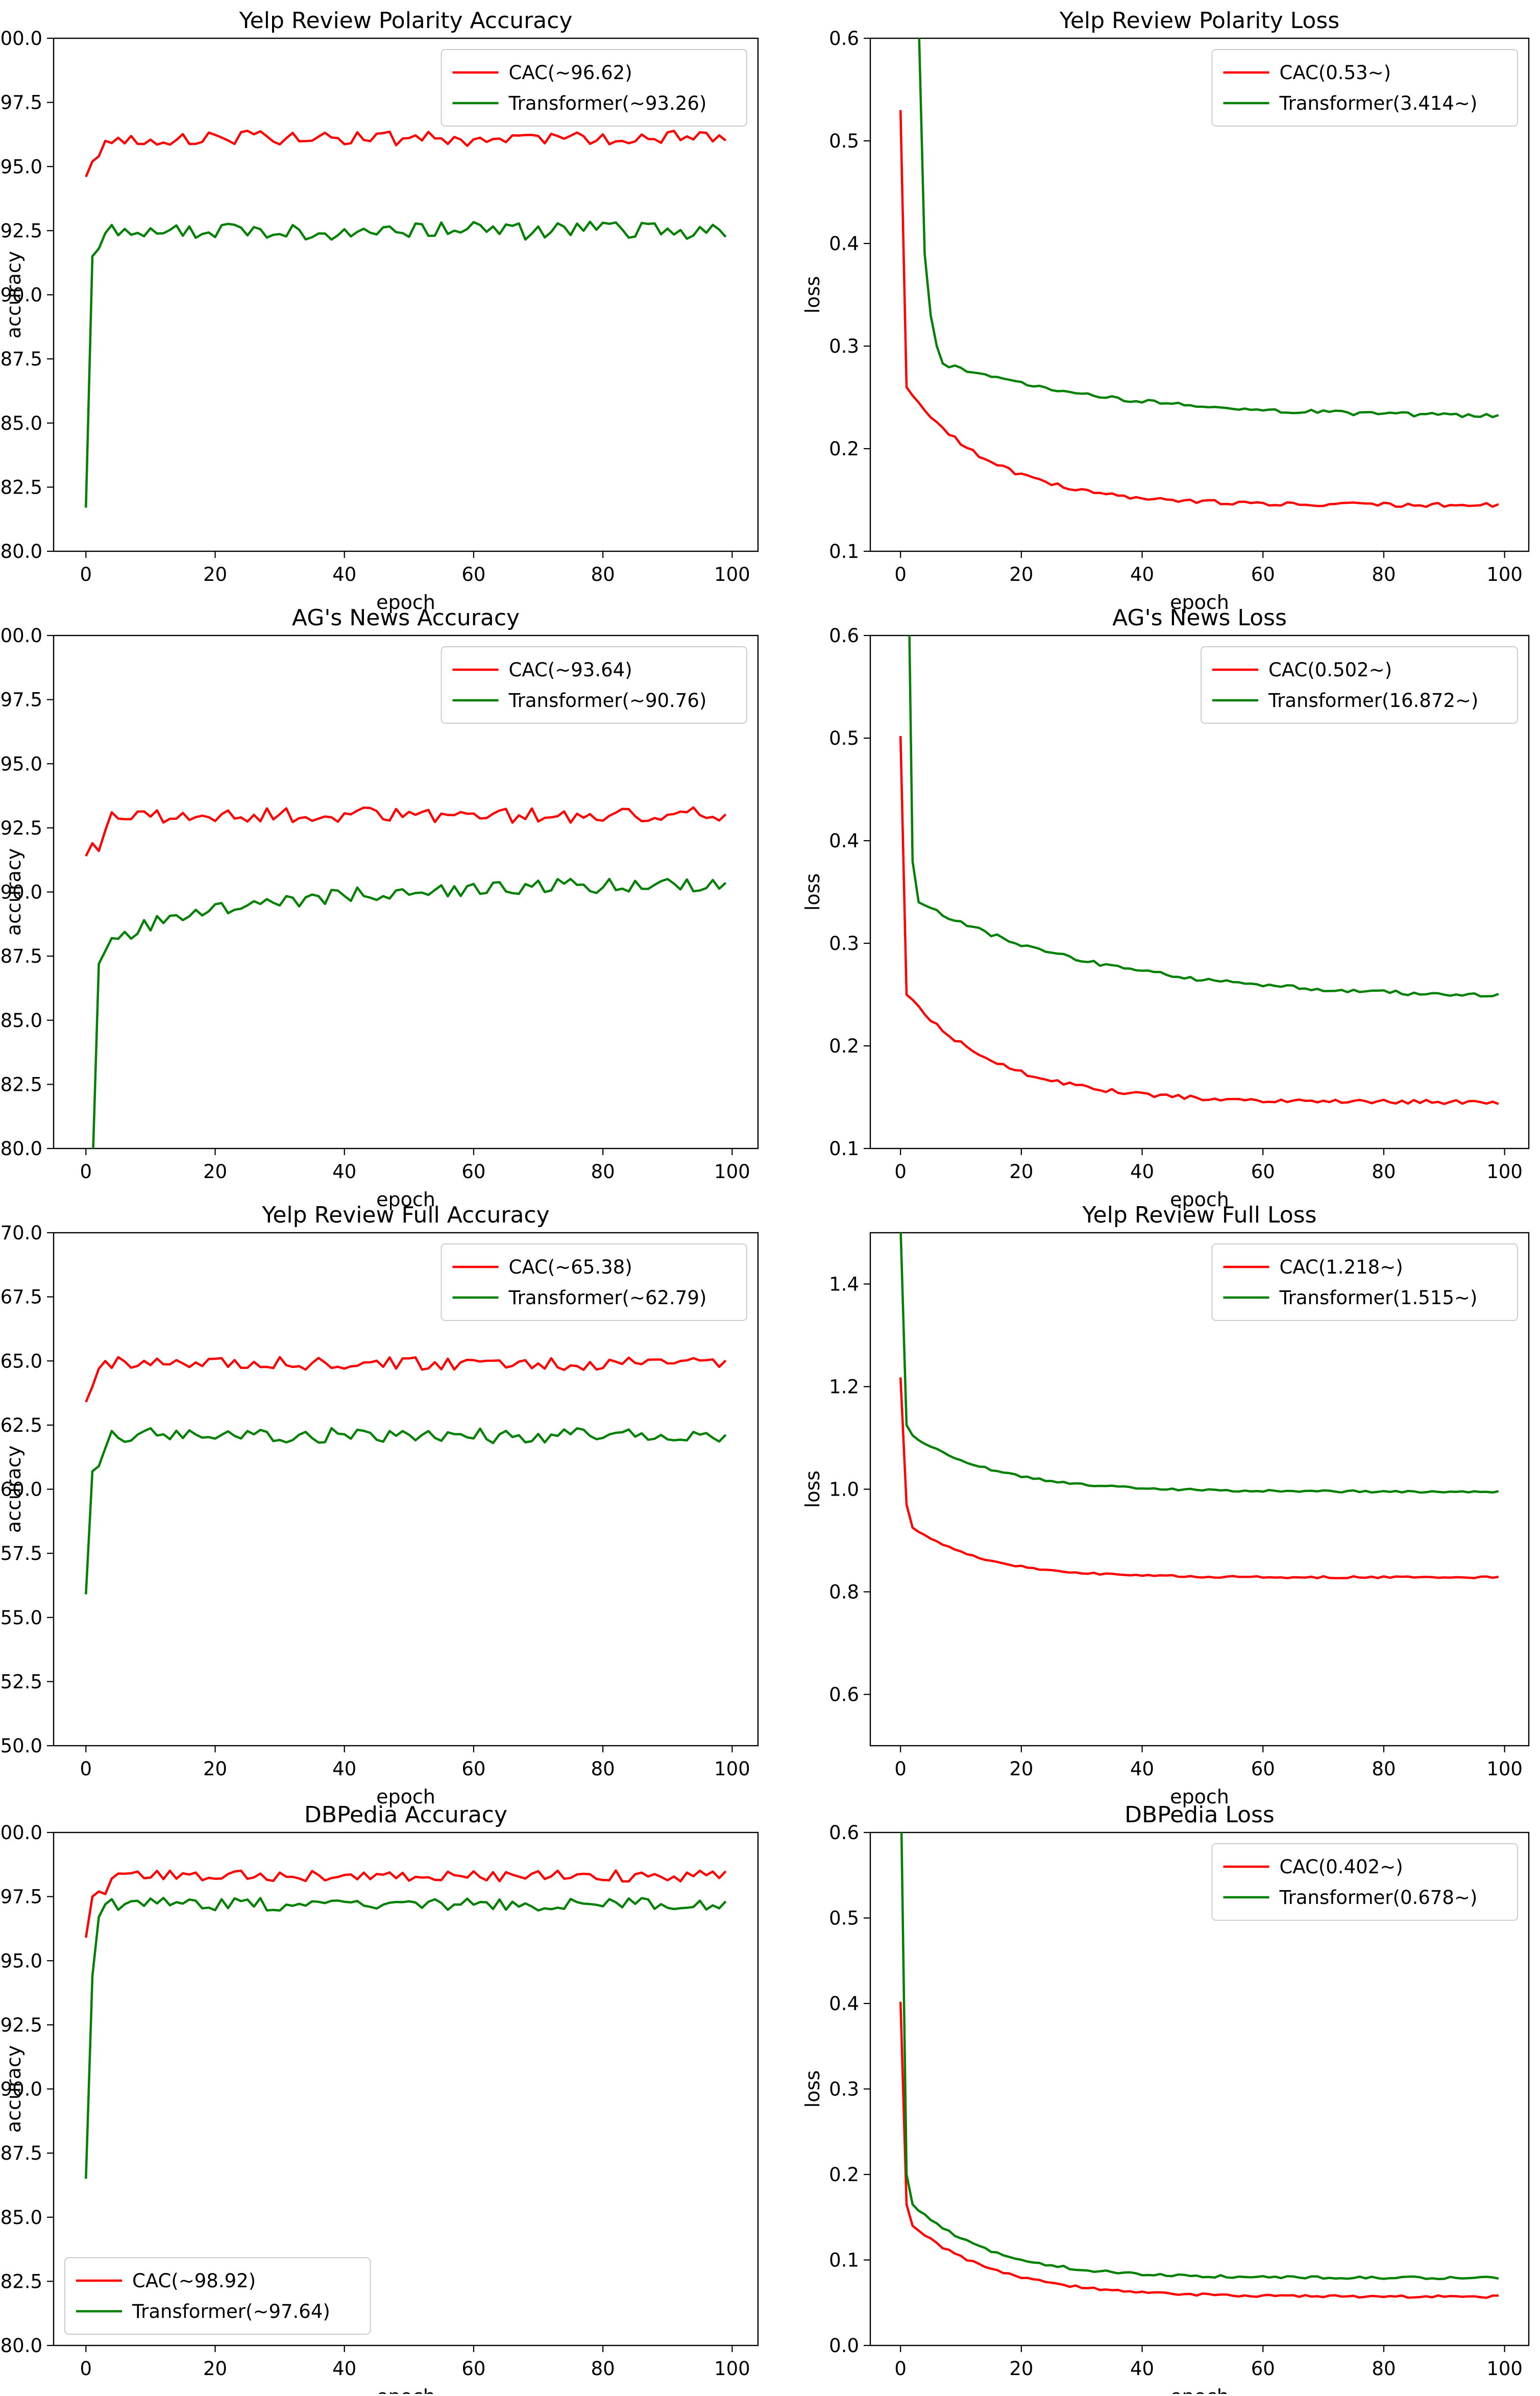 The height and width of the screenshot is (2396, 1540). I want to click on y-axis-label: loss, so click(812, 2089).